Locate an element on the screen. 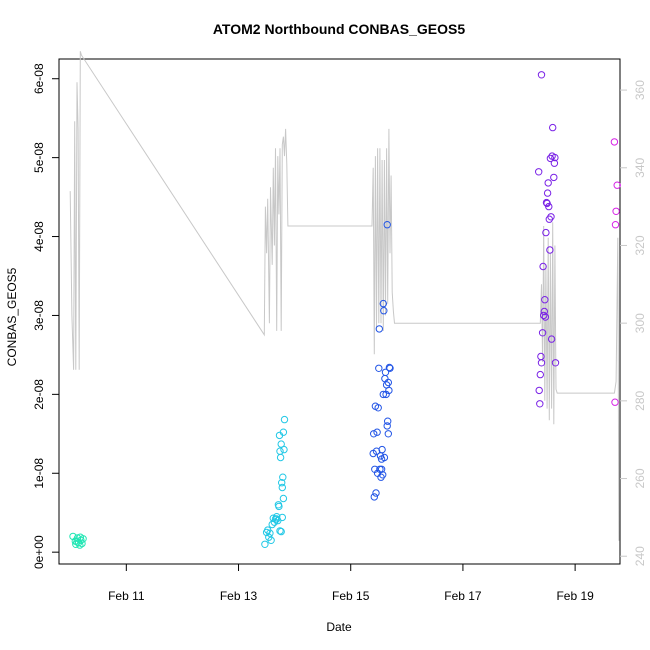 The height and width of the screenshot is (650, 650). right-y-axis: 240 260 280 300 320 340 360 is located at coordinates (633, 323).